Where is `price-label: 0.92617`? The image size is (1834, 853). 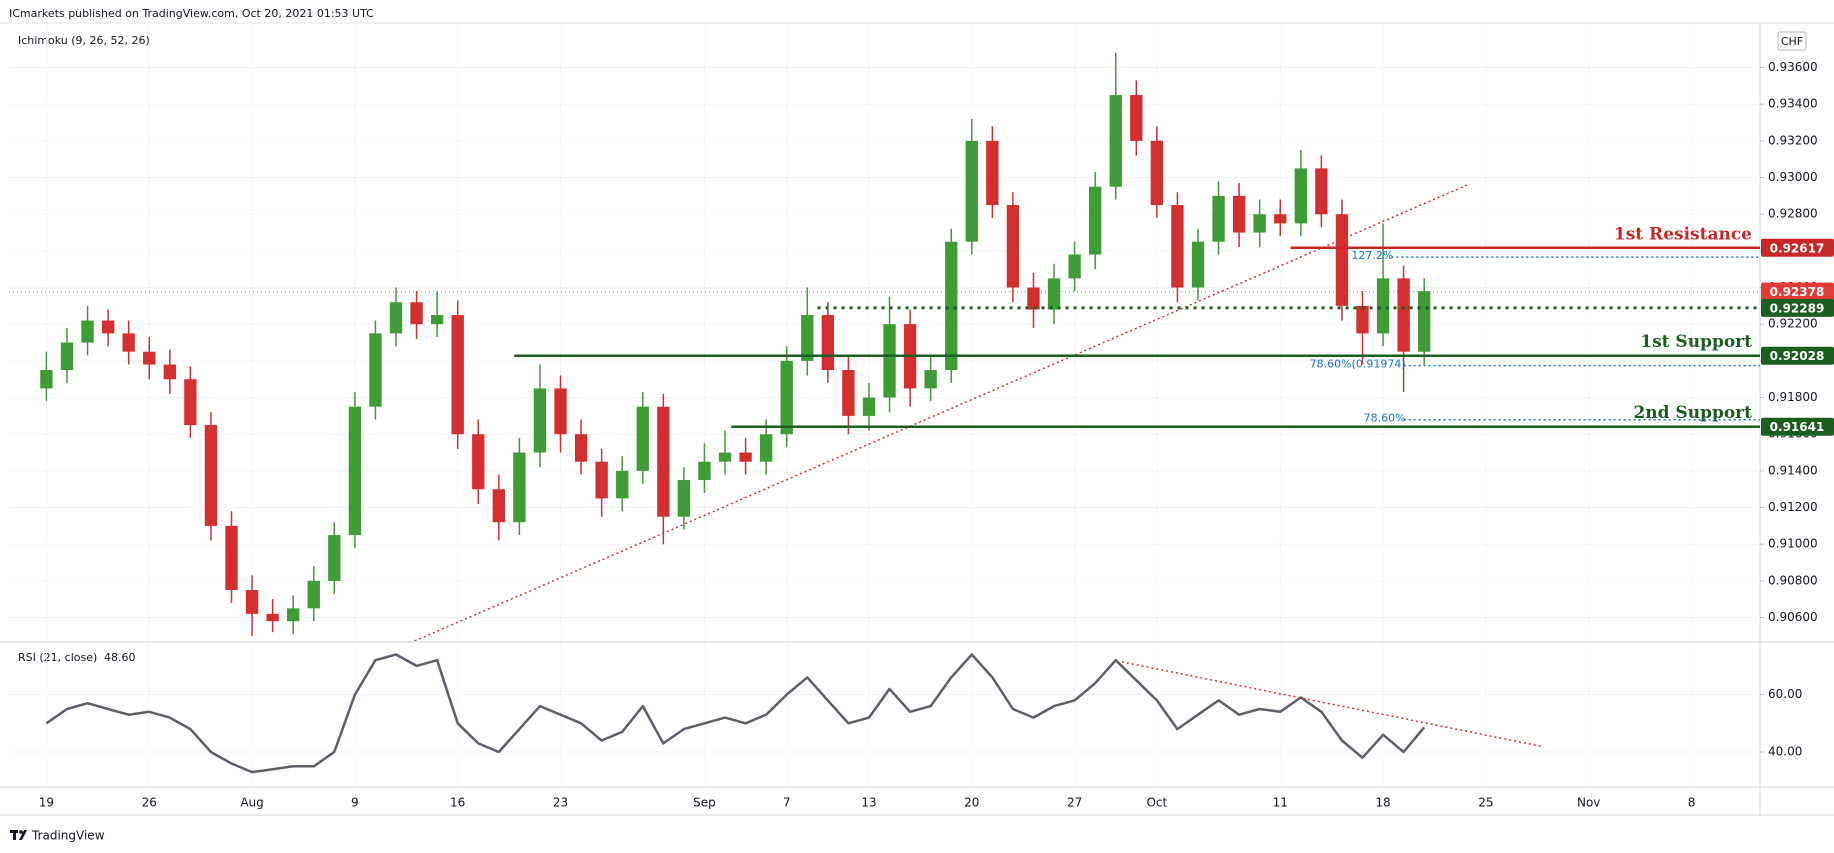 price-label: 0.92617 is located at coordinates (1797, 248).